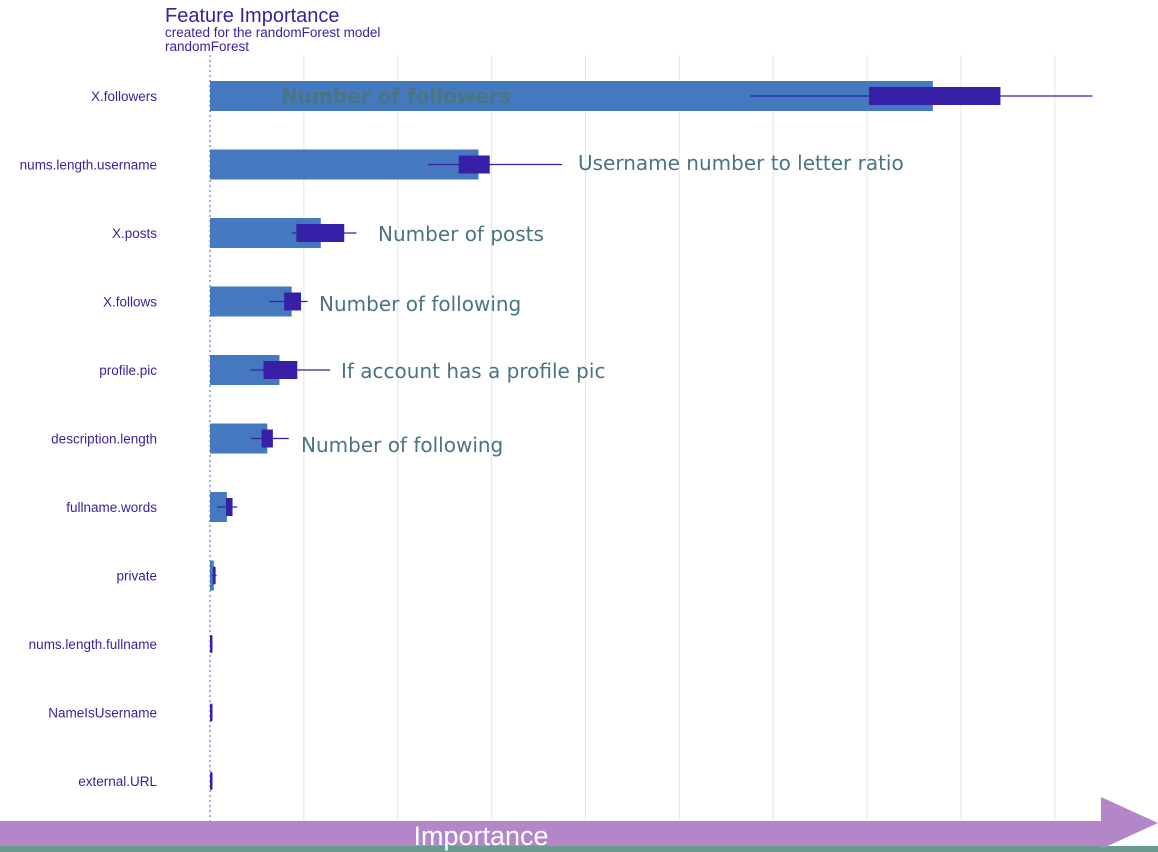 The width and height of the screenshot is (1158, 852). What do you see at coordinates (136, 576) in the screenshot?
I see `feature-label: private` at bounding box center [136, 576].